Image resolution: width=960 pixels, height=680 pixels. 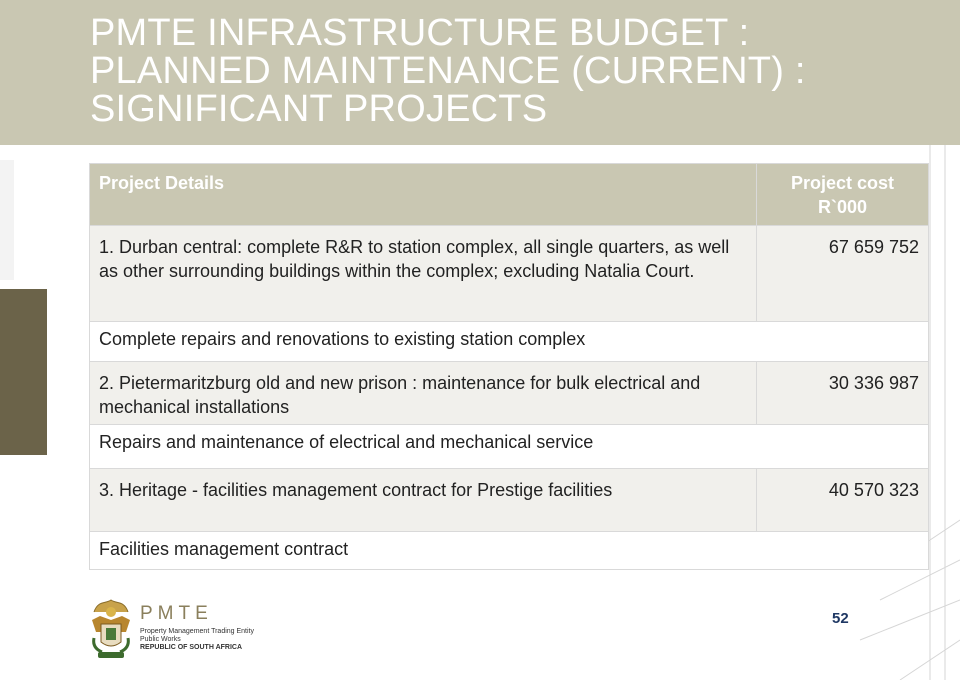 I want to click on title-line-2: PLANNED MAINTENANCE (CURRENT) :, so click(x=448, y=71).